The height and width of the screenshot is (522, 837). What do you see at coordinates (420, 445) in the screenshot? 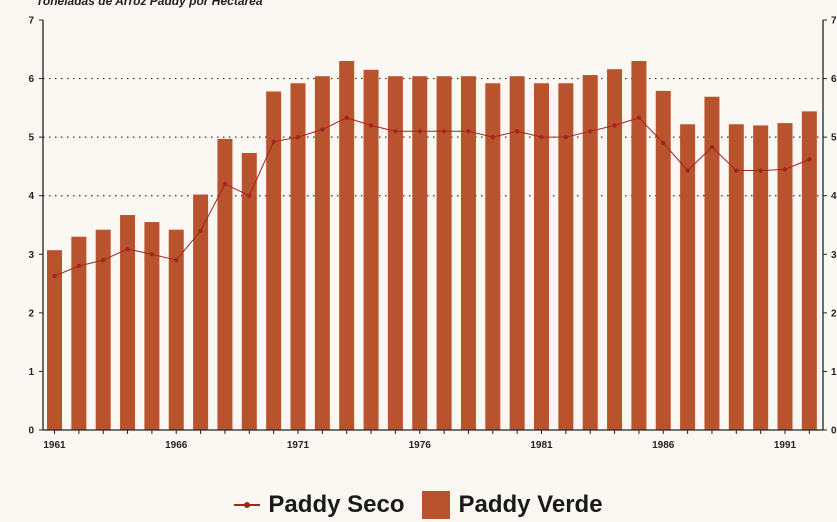
I see `x-tick-label: 1976` at bounding box center [420, 445].